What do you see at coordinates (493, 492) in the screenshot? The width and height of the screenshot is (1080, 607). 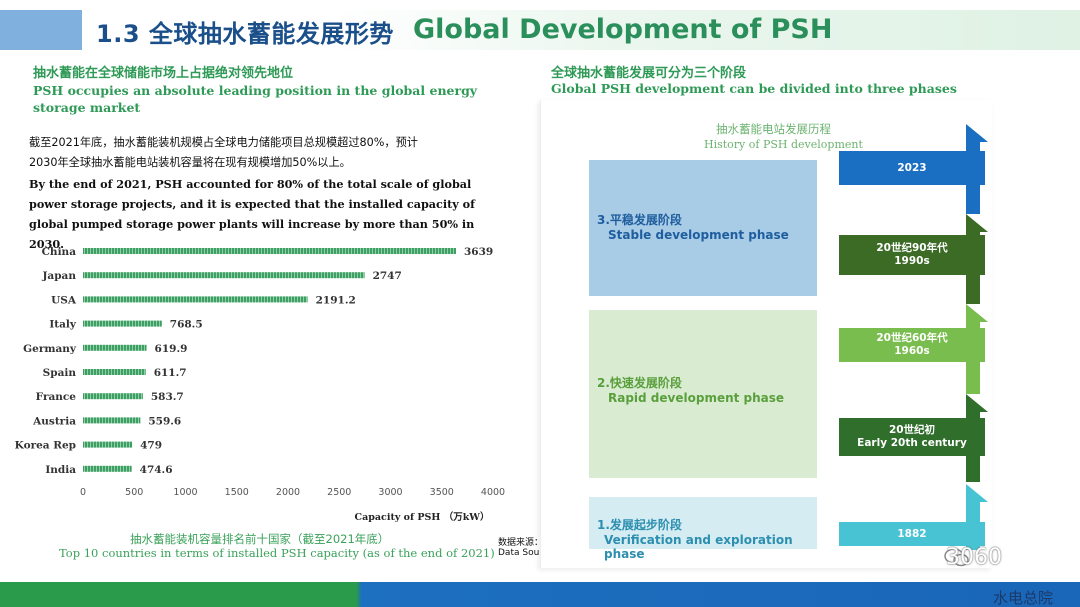 I see `x-tick-4000: 4000` at bounding box center [493, 492].